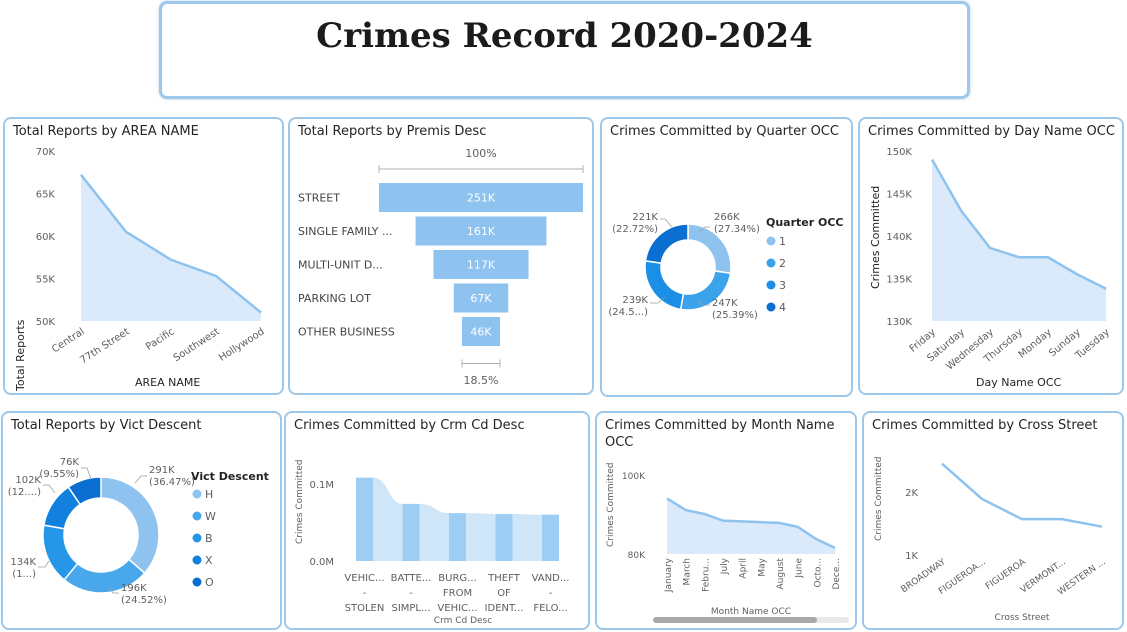  What do you see at coordinates (46, 237) in the screenshot?
I see `y-tick-label: 60K` at bounding box center [46, 237].